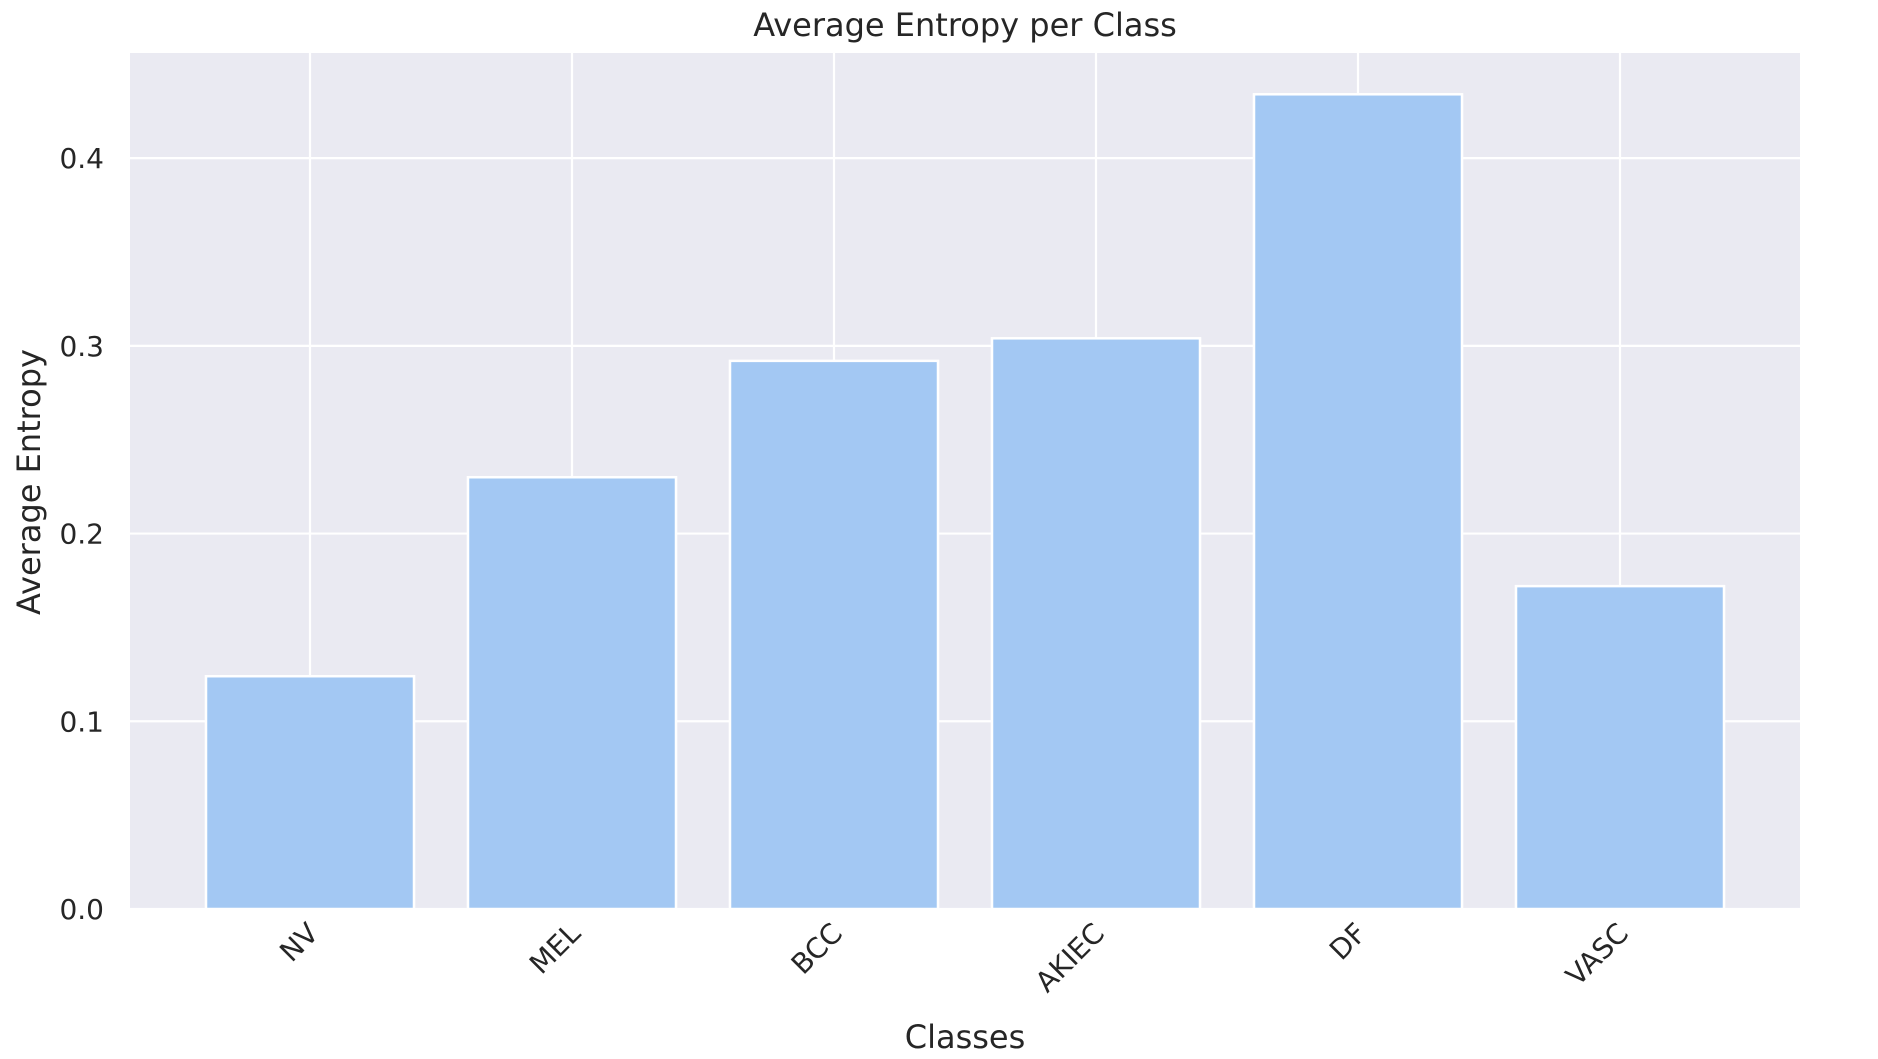 Image resolution: width=1878 pixels, height=1059 pixels. What do you see at coordinates (817, 949) in the screenshot?
I see `x-tick-label-bcc: BCC` at bounding box center [817, 949].